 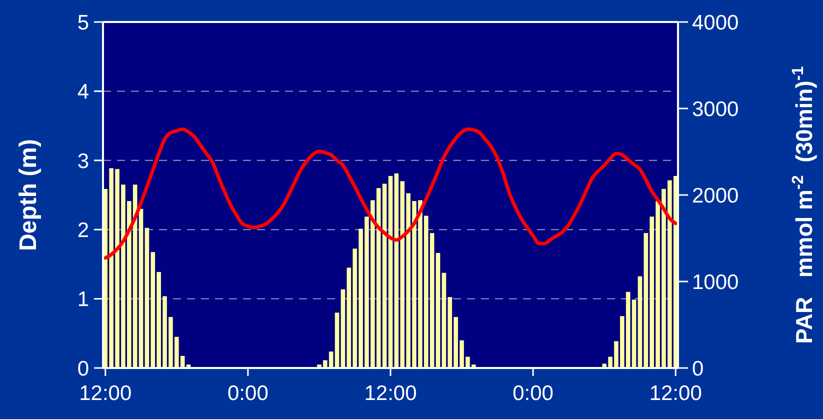 What do you see at coordinates (28, 195) in the screenshot?
I see `y-axis-title: Depth (m)` at bounding box center [28, 195].